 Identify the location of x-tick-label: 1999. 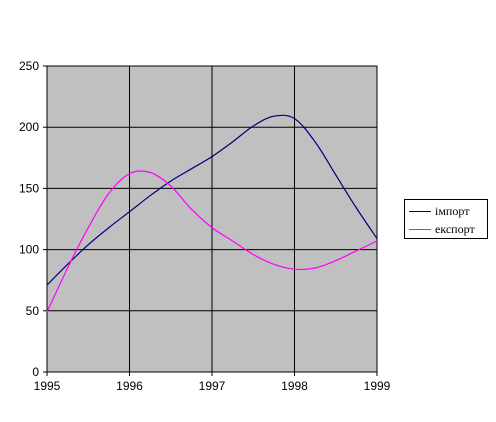
(377, 386).